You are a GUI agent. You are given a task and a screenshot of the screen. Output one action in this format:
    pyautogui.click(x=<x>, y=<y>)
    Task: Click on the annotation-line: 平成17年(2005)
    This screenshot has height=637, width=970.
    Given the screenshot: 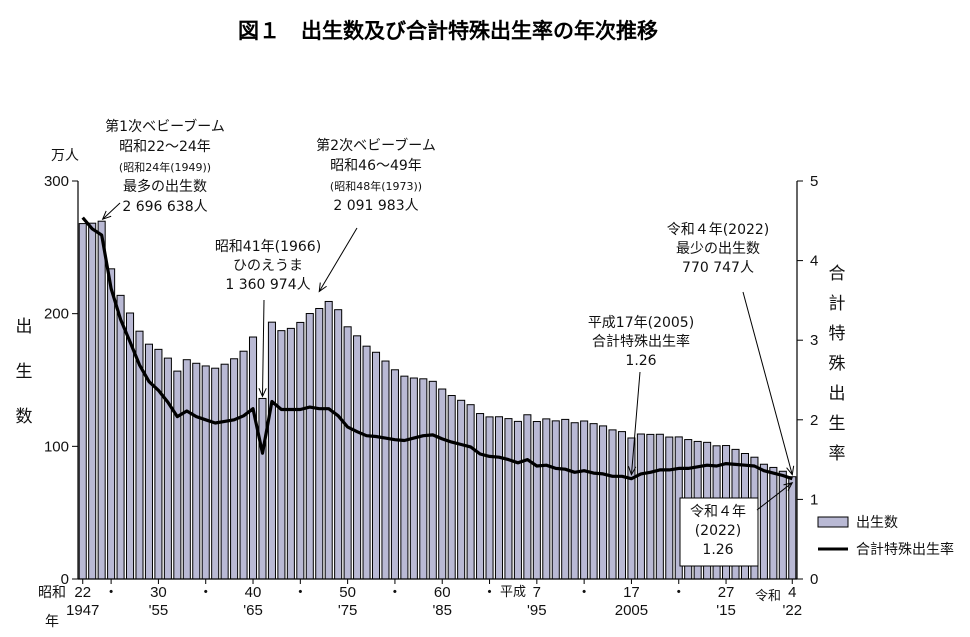 What is the action you would take?
    pyautogui.click(x=641, y=323)
    